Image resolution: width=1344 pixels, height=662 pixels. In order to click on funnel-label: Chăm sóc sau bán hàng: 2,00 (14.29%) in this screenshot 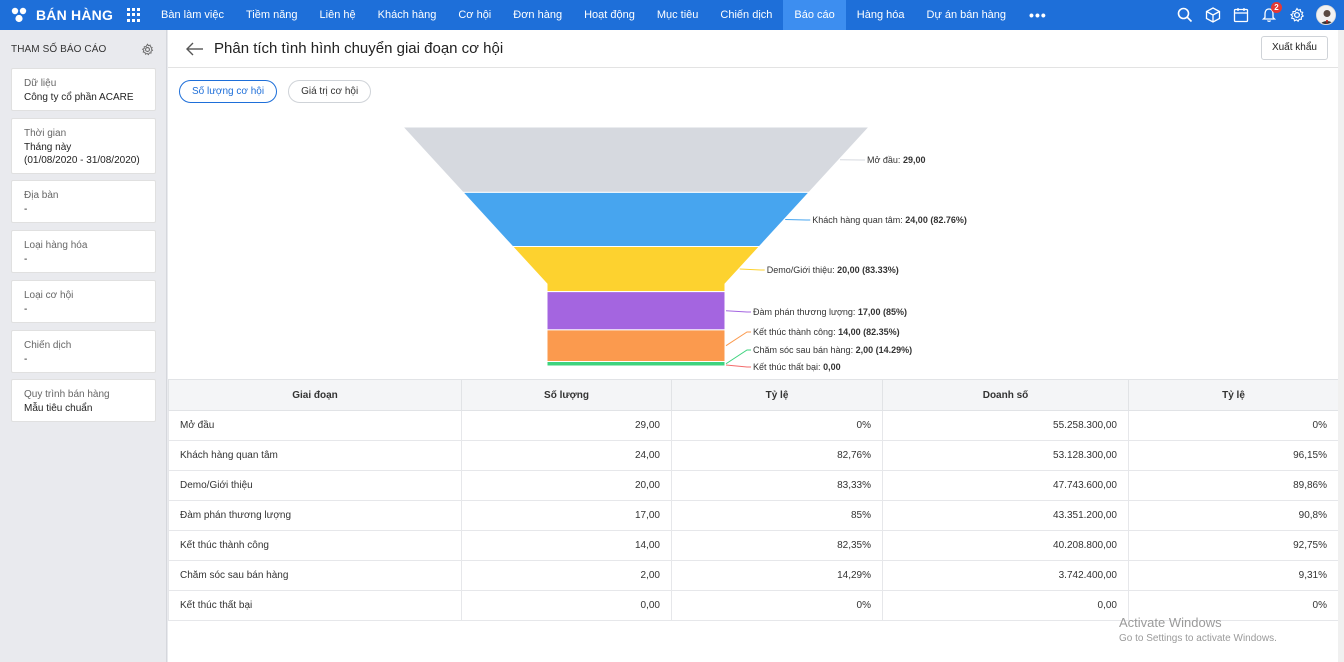, I will do `click(832, 350)`.